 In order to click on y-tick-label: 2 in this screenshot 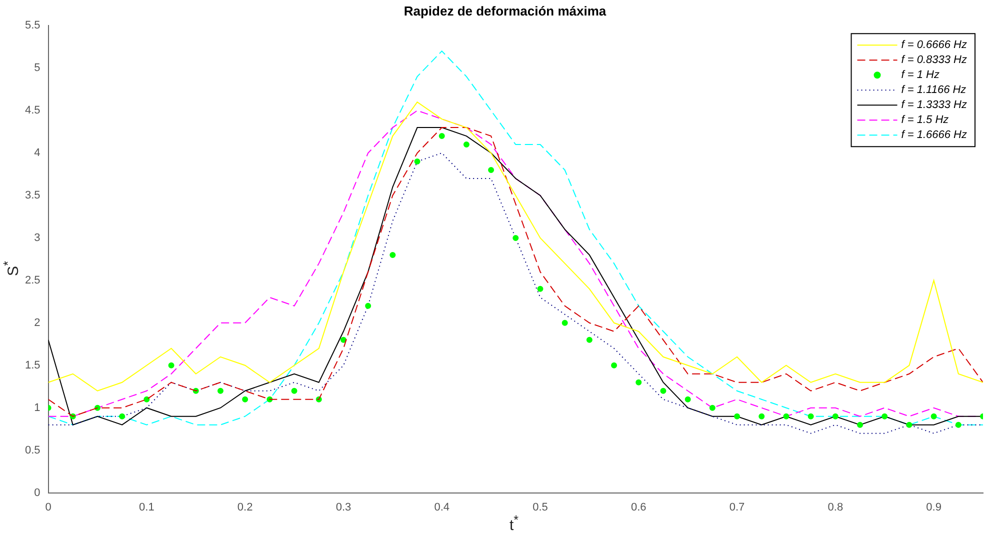, I will do `click(37, 322)`.